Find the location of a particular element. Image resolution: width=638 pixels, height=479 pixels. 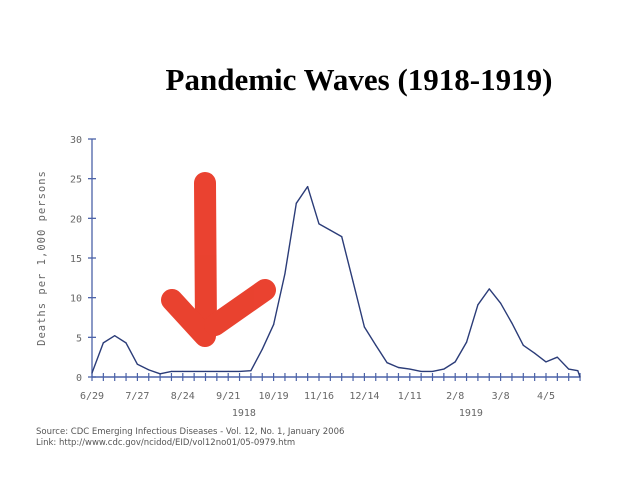

x-tick-label: 1/11 is located at coordinates (410, 396).